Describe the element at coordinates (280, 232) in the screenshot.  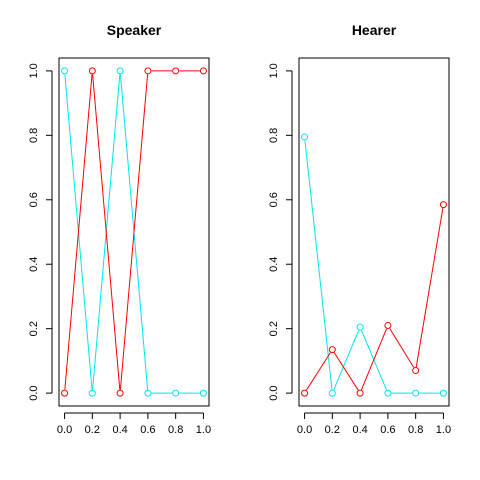
I see `hearer-y-axis: 0.0 0.2 0.4 0.6 0.8 1.0` at that location.